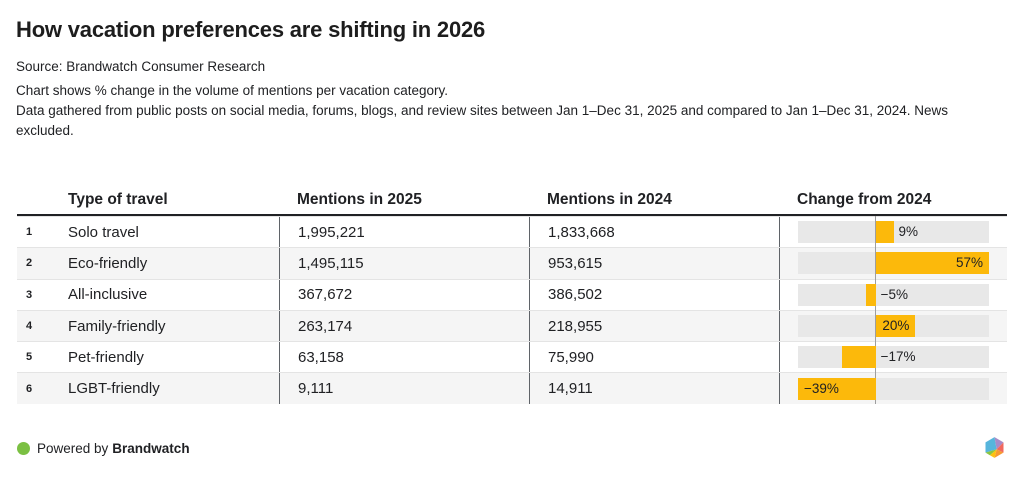 The width and height of the screenshot is (1024, 479). Describe the element at coordinates (359, 199) in the screenshot. I see `column-header-mentions-2025: Mentions in 2025` at that location.